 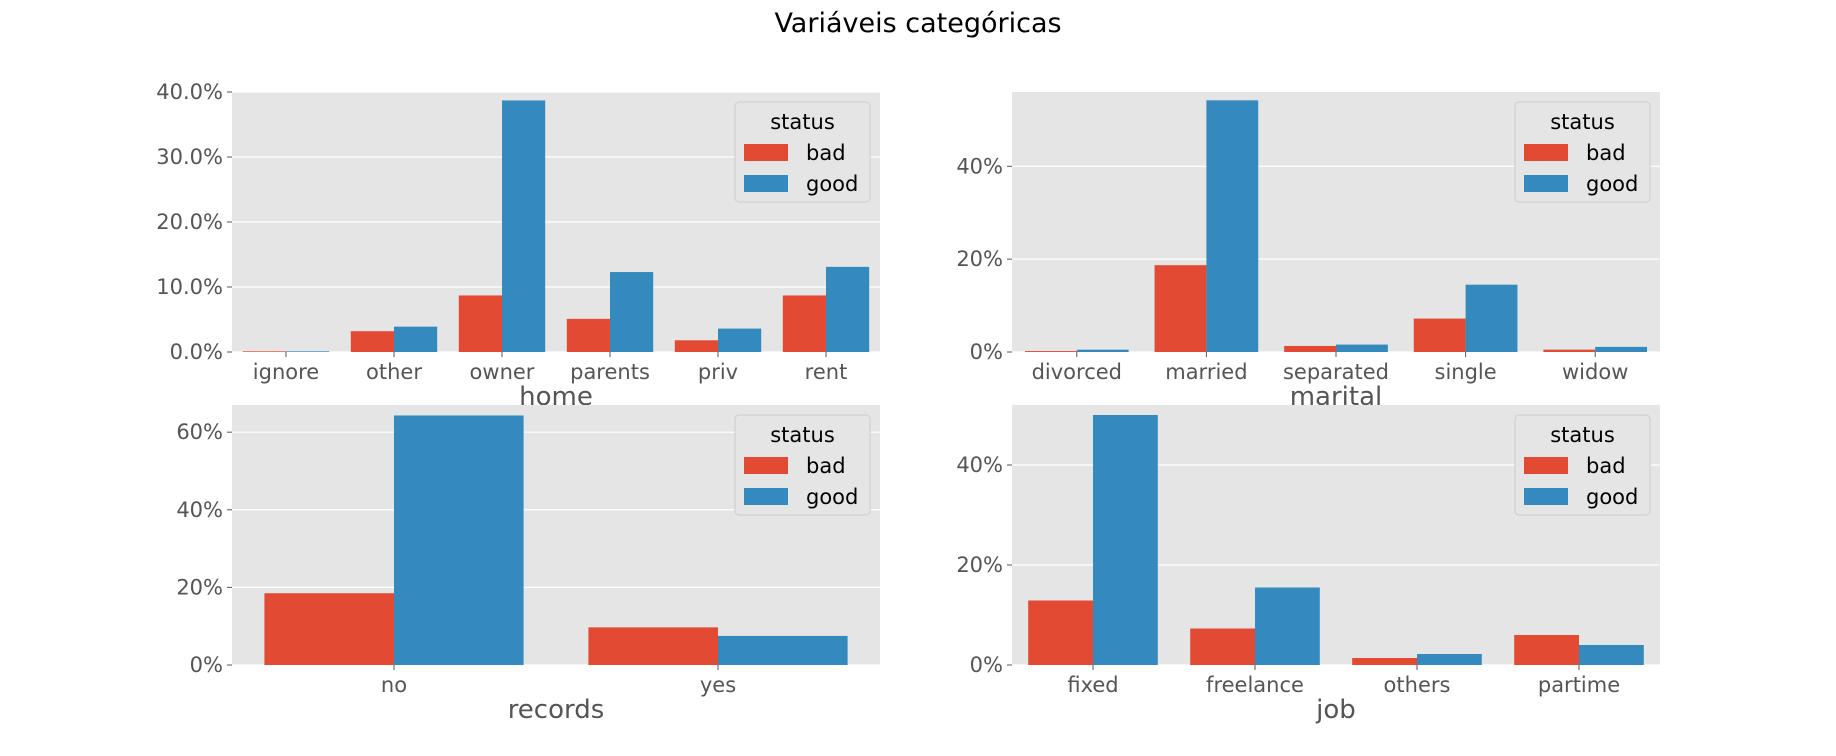 What do you see at coordinates (1077, 372) in the screenshot?
I see `x-tick-label: divorced` at bounding box center [1077, 372].